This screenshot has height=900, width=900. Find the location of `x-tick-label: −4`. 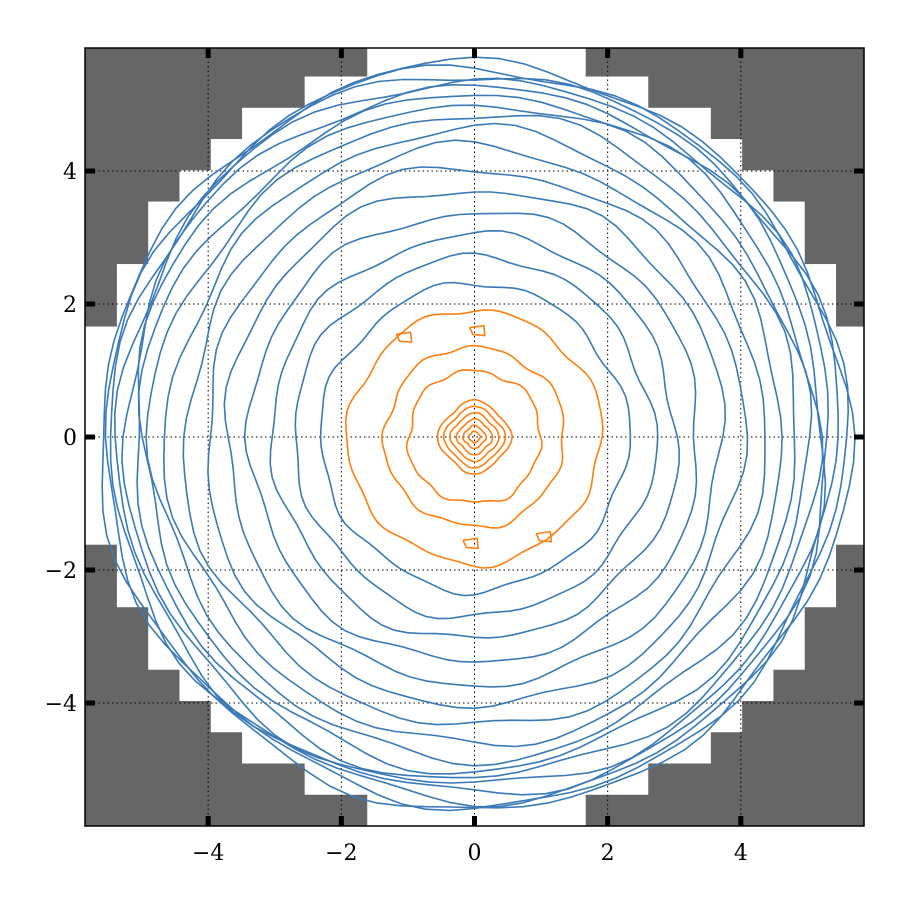

x-tick-label: −4 is located at coordinates (208, 853).